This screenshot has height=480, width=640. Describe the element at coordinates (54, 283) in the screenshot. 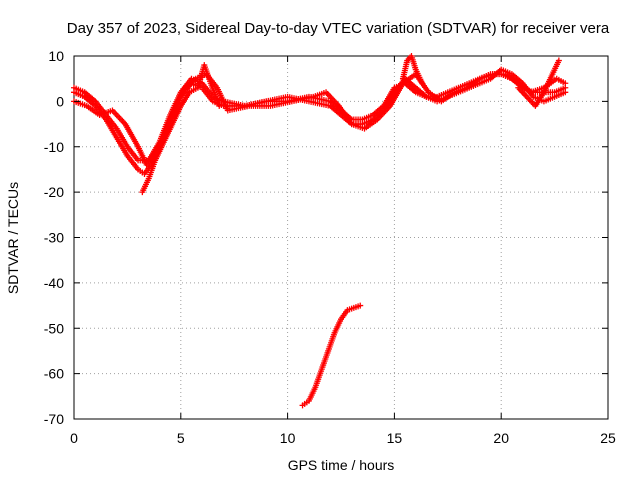

I see `y-tick-label: -40` at that location.